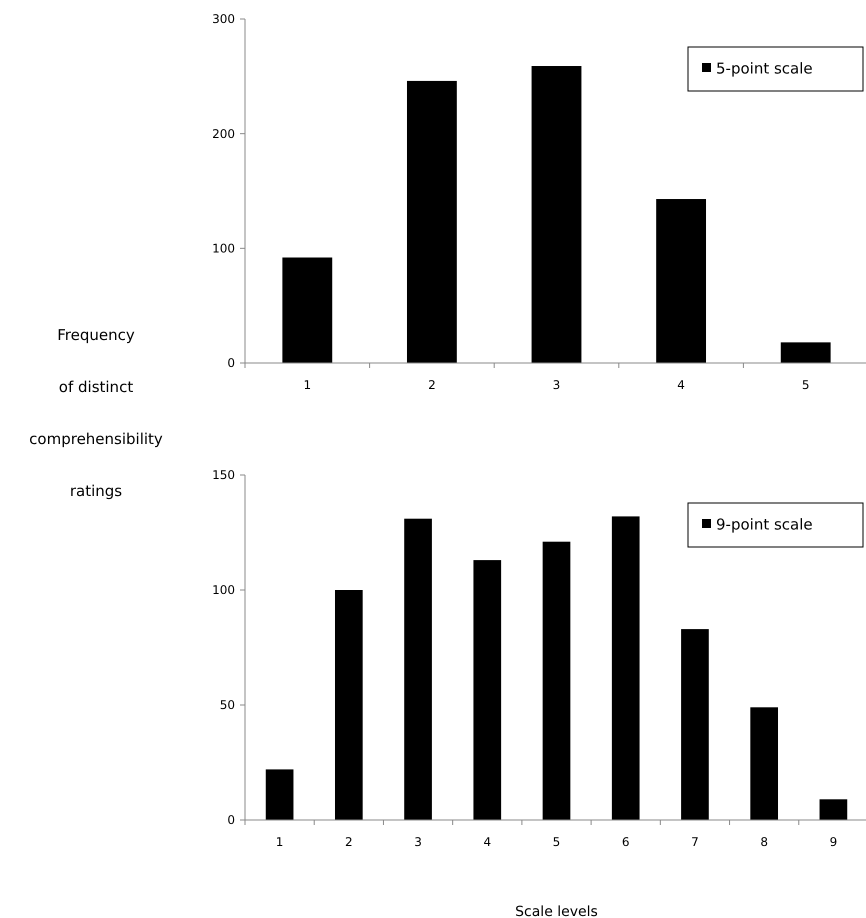  I want to click on y-tick-label: 50, so click(227, 705).